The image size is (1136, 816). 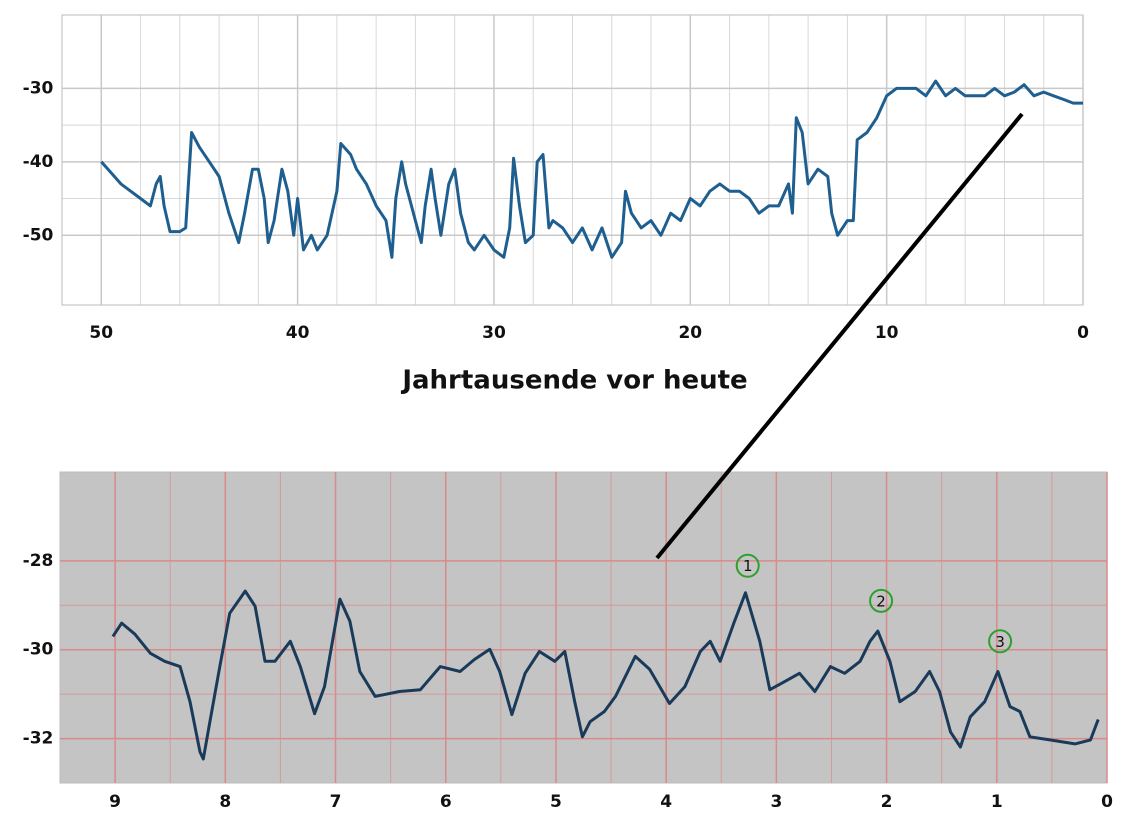 I want to click on x-tick-label: 8, so click(x=225, y=802).